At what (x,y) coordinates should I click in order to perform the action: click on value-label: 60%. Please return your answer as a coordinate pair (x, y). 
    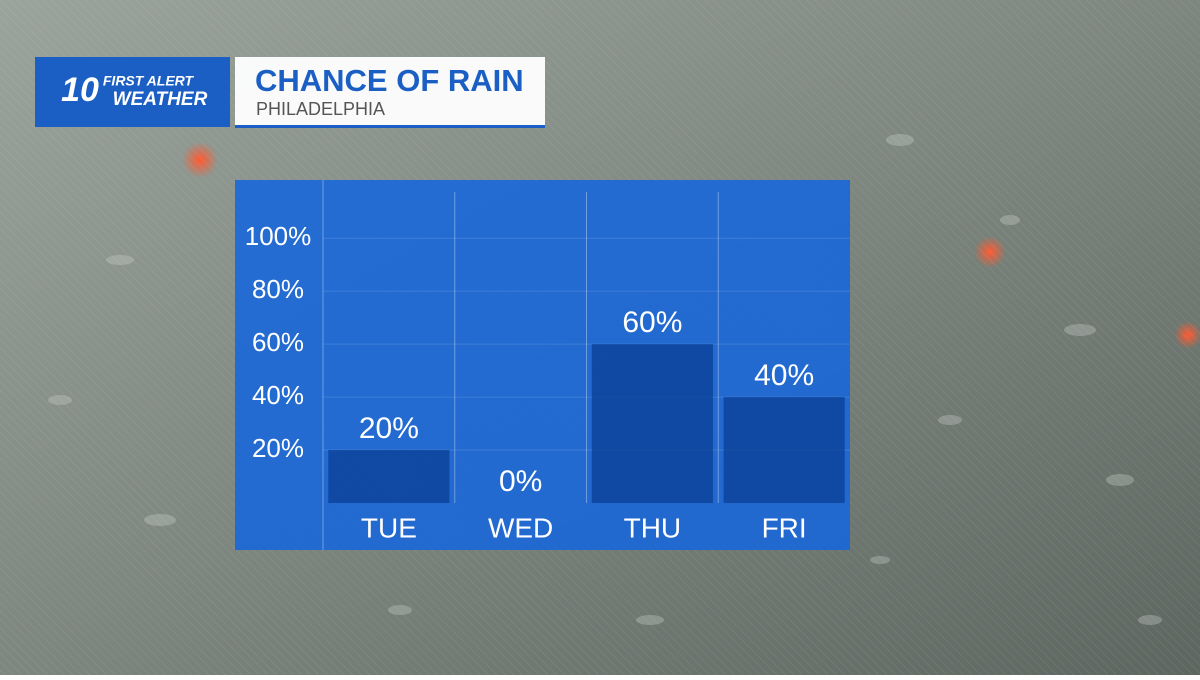
    Looking at the image, I should click on (652, 322).